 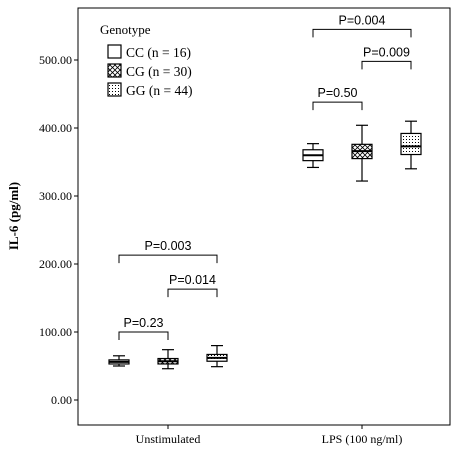 I want to click on y-tick-label: 300.00, so click(x=55, y=196).